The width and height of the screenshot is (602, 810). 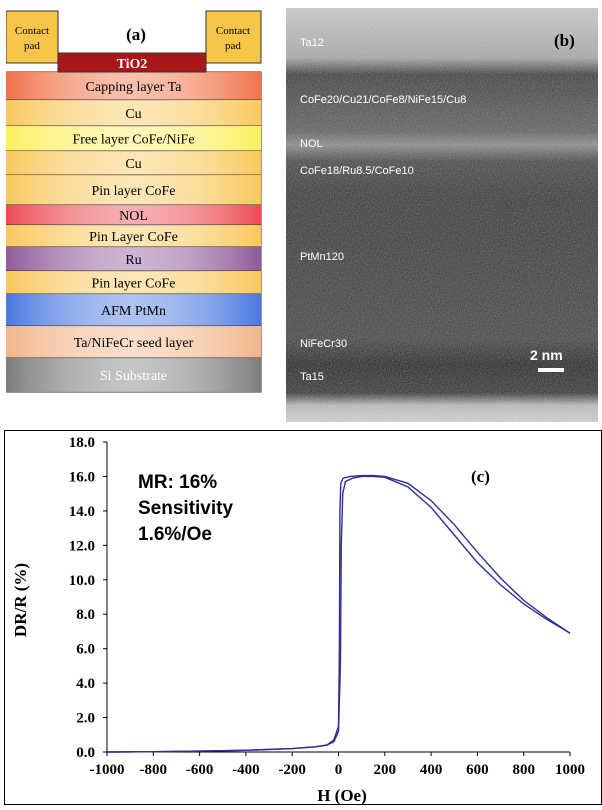 I want to click on y-tick-label: 8.0, so click(x=85, y=615).